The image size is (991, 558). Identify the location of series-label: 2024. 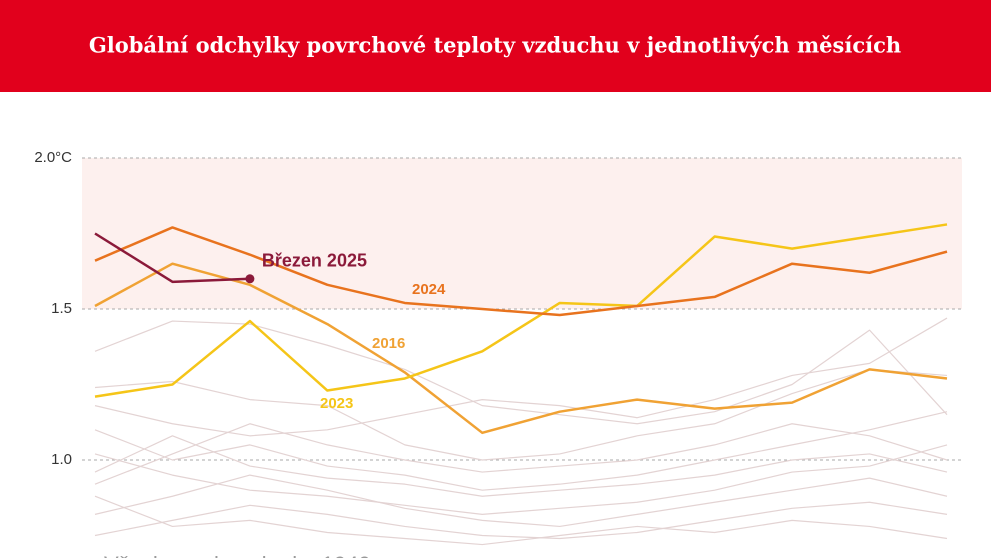
(429, 289).